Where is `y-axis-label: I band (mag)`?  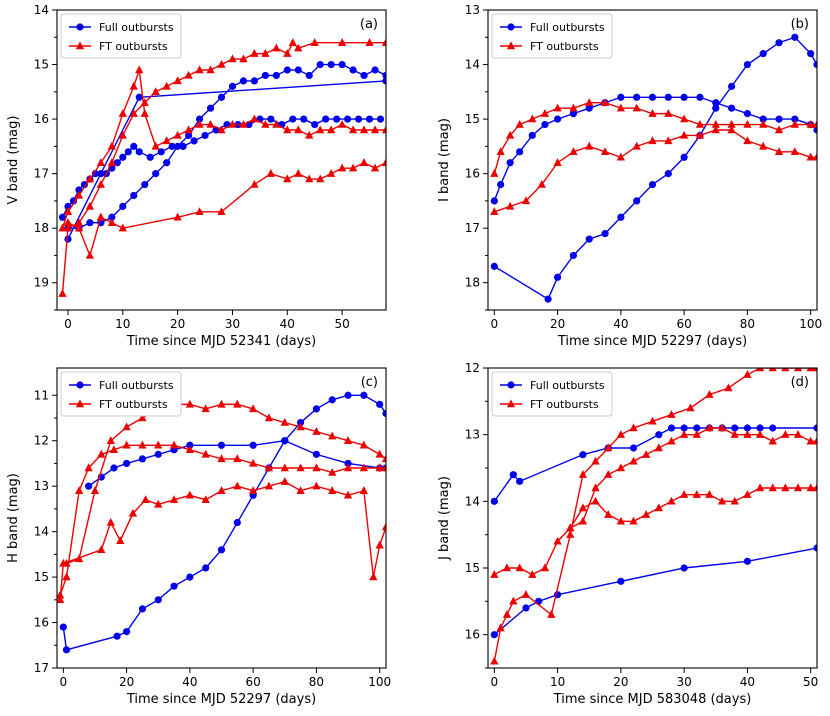
y-axis-label: I band (mag) is located at coordinates (444, 160).